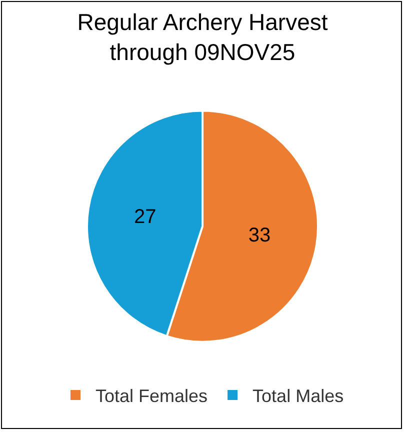 The width and height of the screenshot is (405, 432). What do you see at coordinates (298, 396) in the screenshot?
I see `legend-label: Total Males` at bounding box center [298, 396].